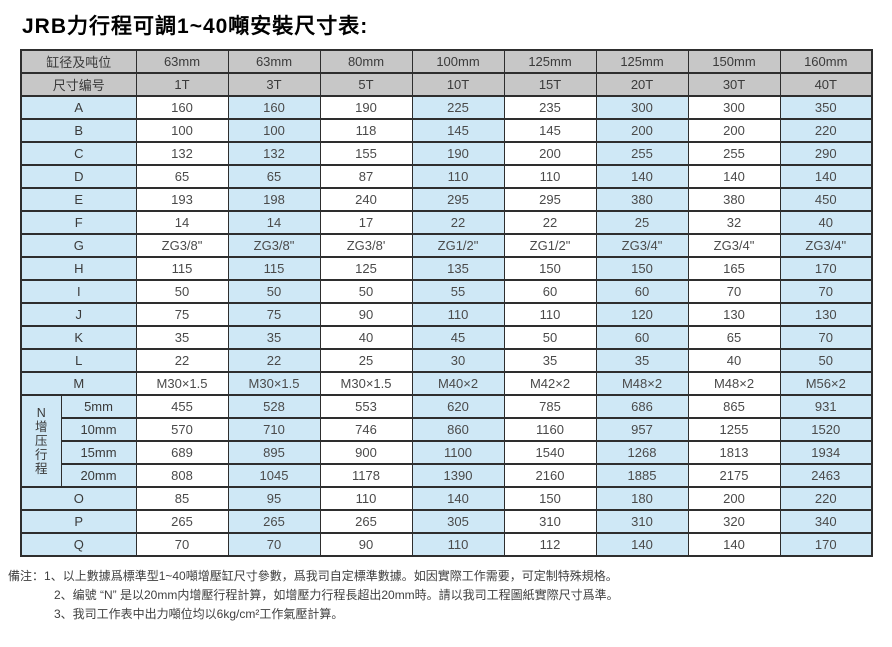  Describe the element at coordinates (458, 291) in the screenshot. I see `data-cell: 55` at that location.